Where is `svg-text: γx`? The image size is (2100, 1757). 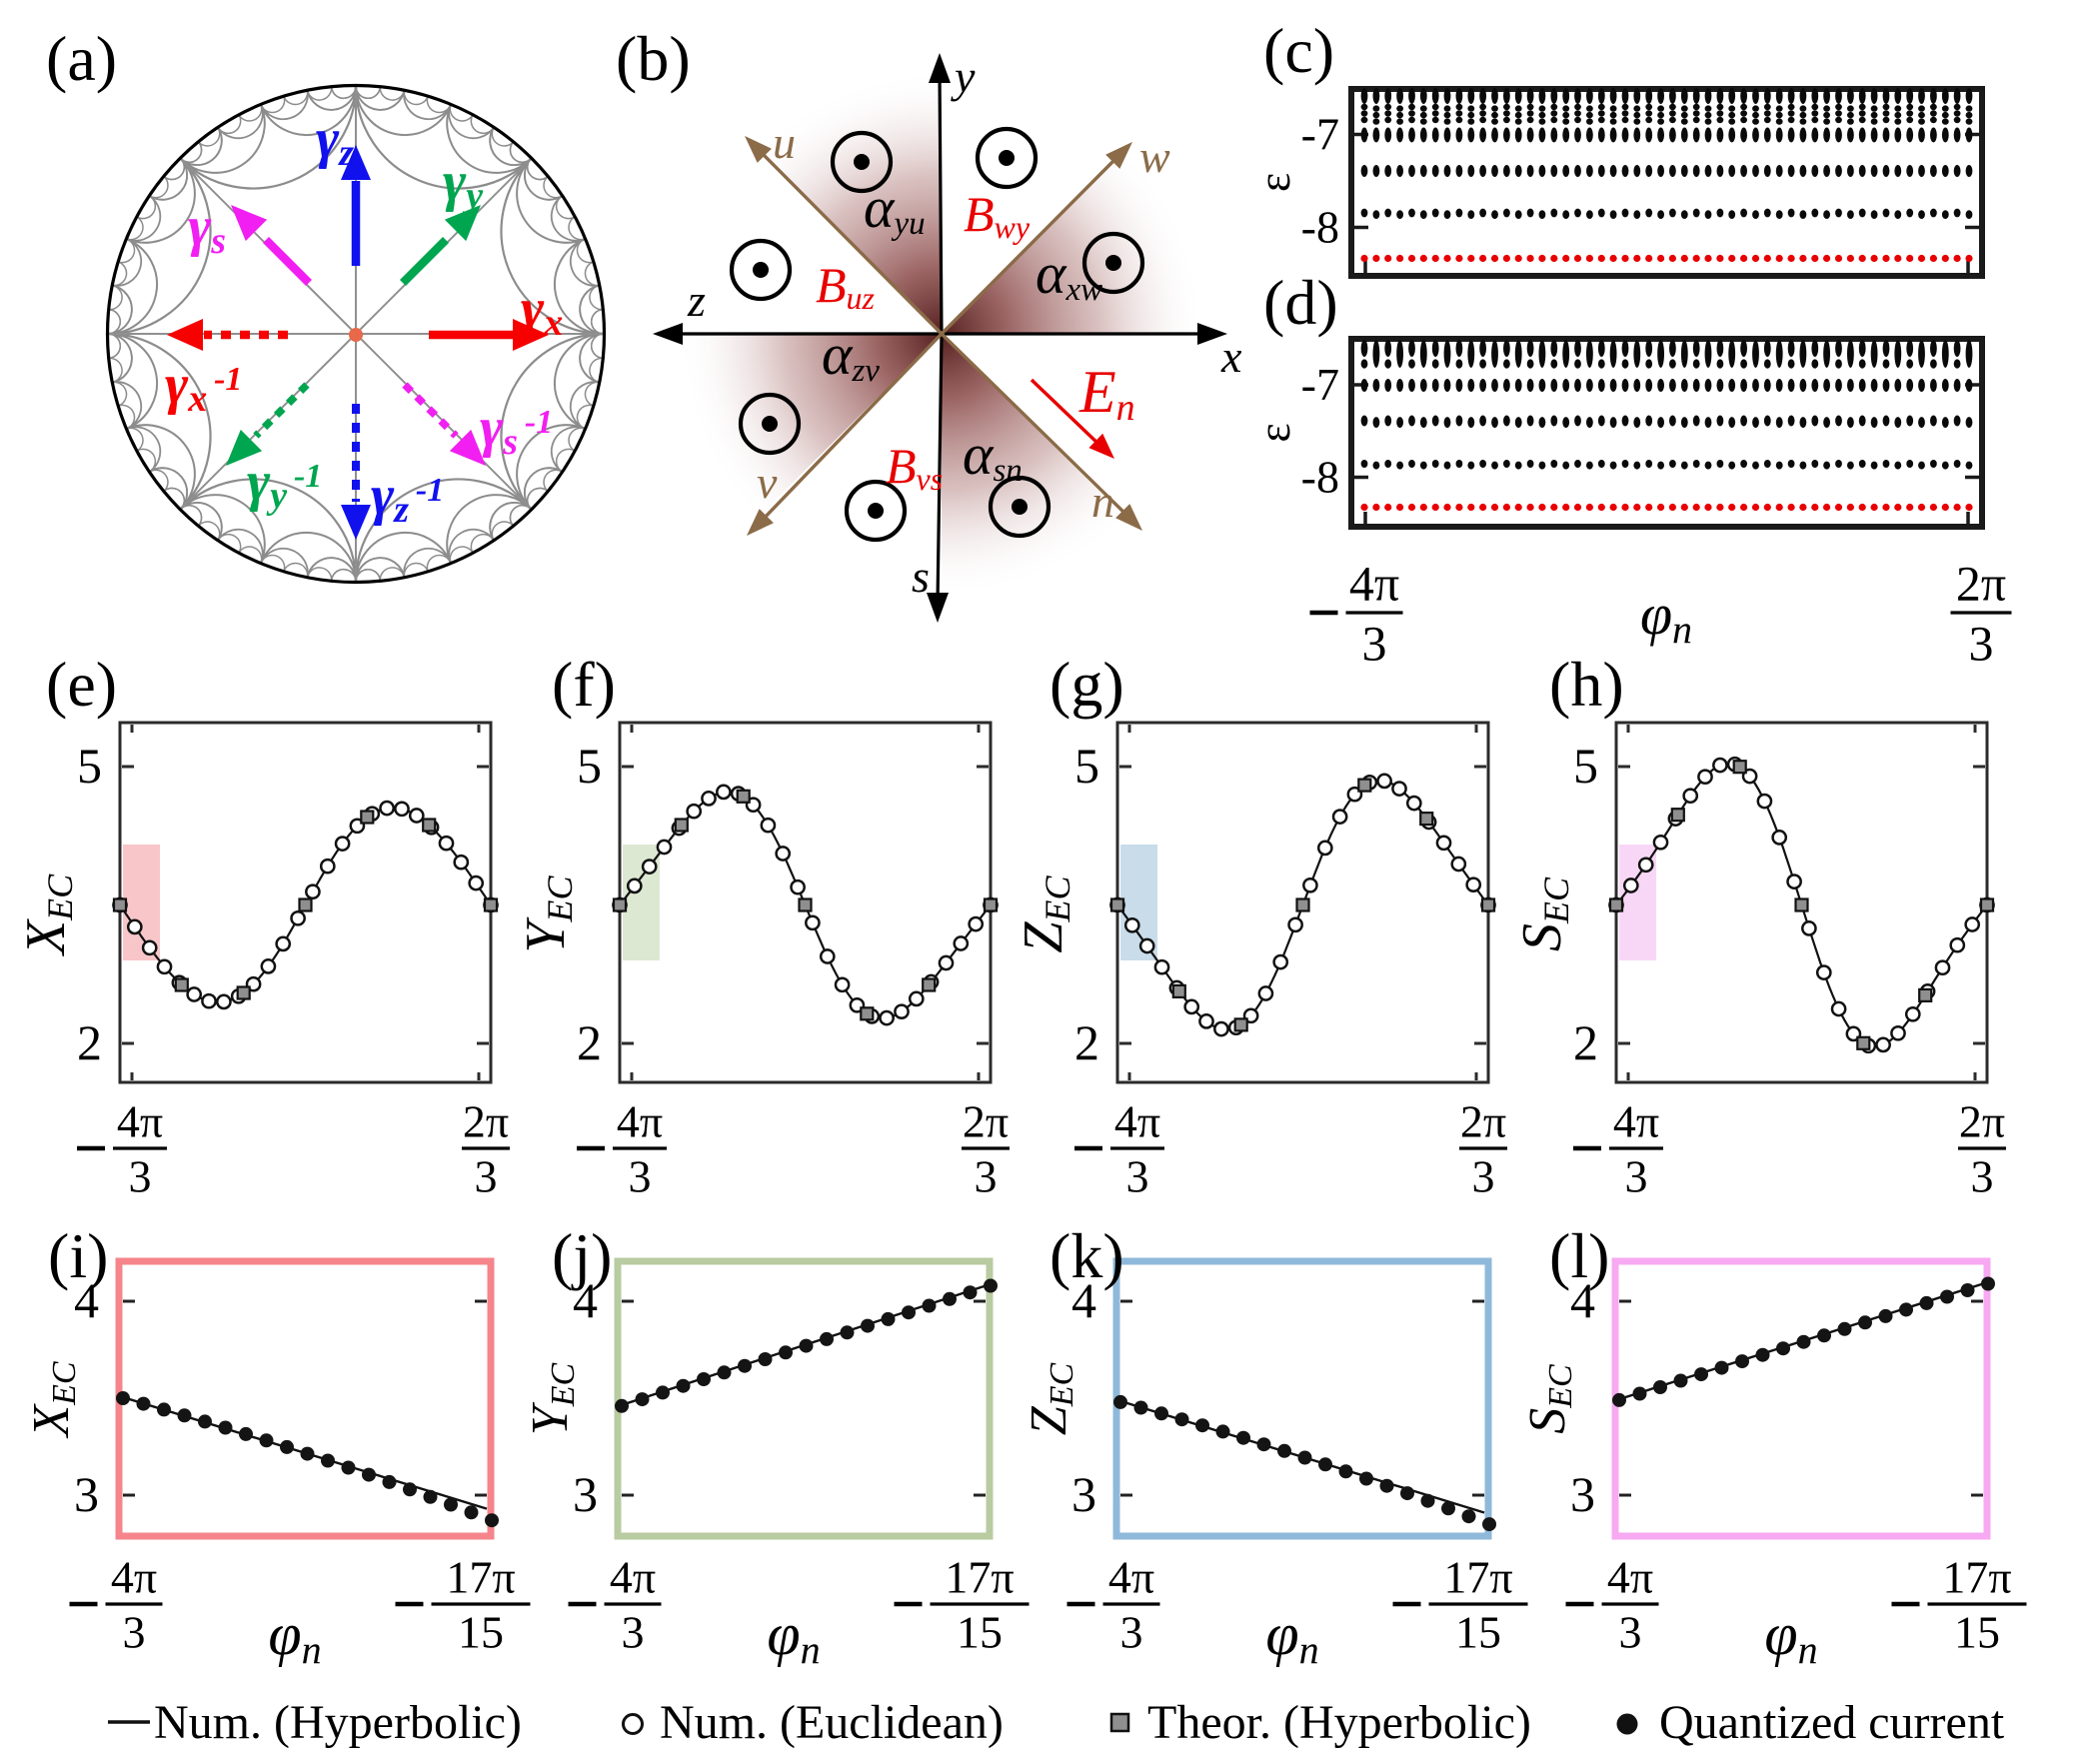 svg-text: γx is located at coordinates (542, 311).